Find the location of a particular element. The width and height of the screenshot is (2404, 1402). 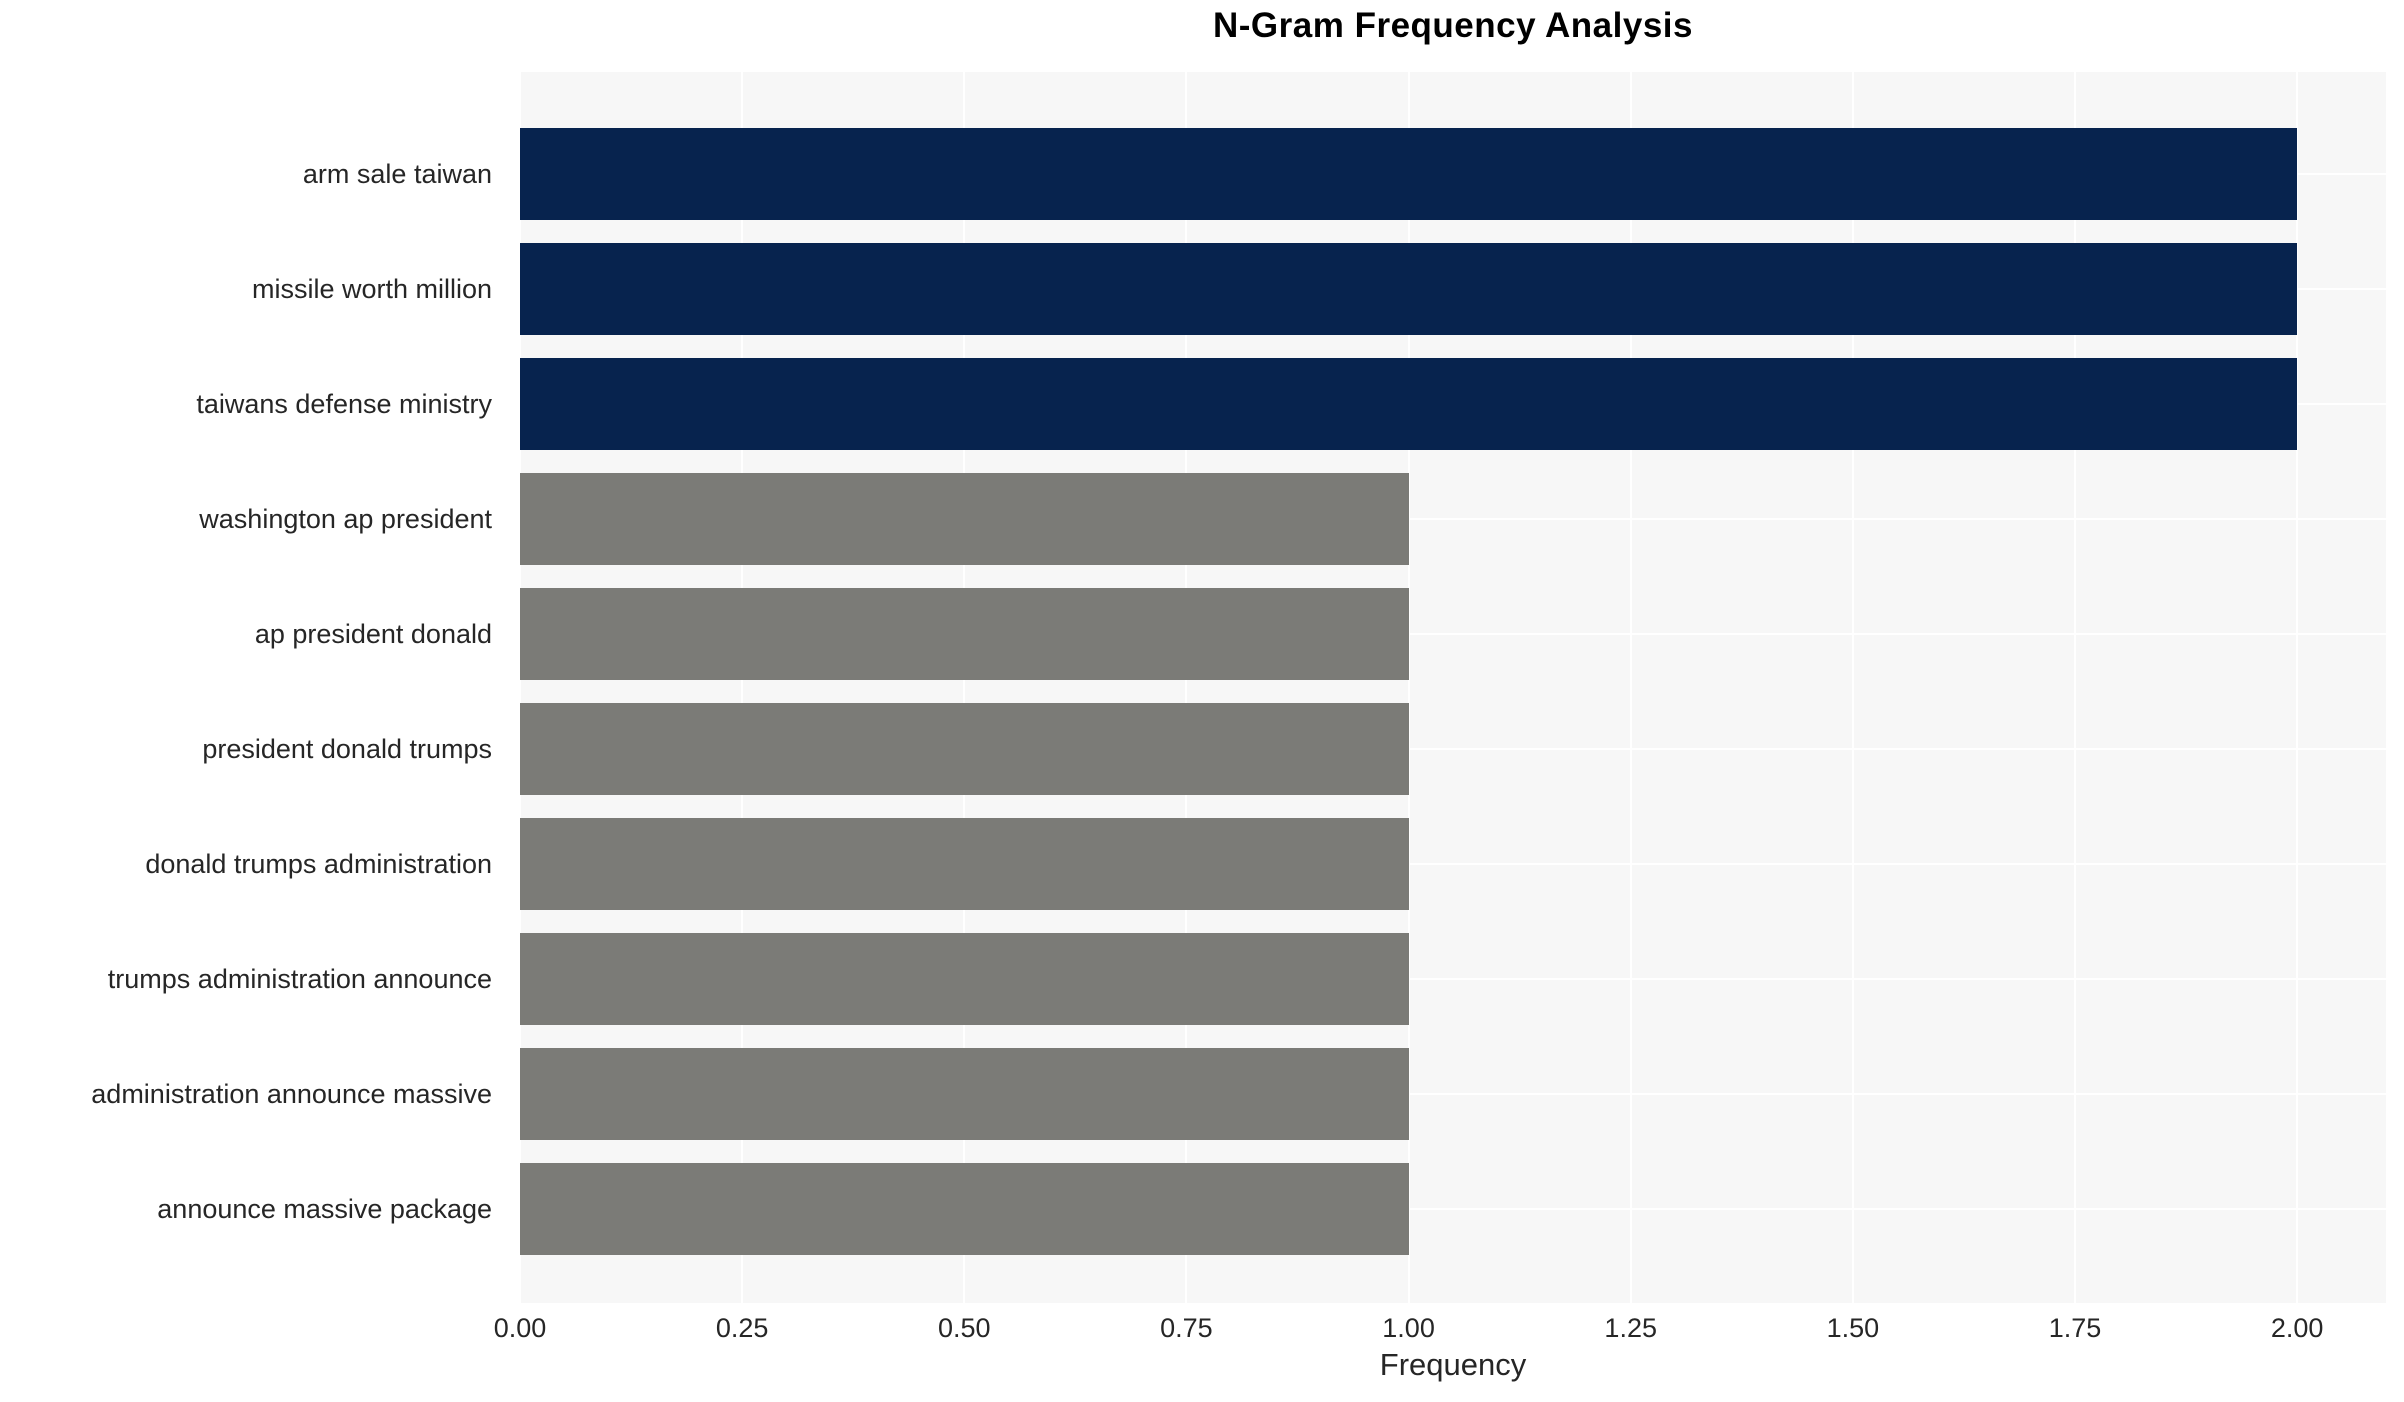

bar-donald-trumps-administration is located at coordinates (964, 864).